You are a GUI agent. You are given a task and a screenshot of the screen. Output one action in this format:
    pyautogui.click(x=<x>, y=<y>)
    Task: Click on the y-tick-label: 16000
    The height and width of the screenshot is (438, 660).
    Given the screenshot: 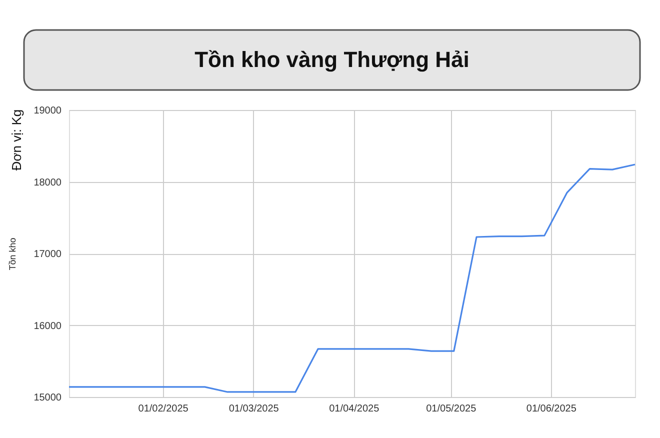 What is the action you would take?
    pyautogui.click(x=48, y=326)
    